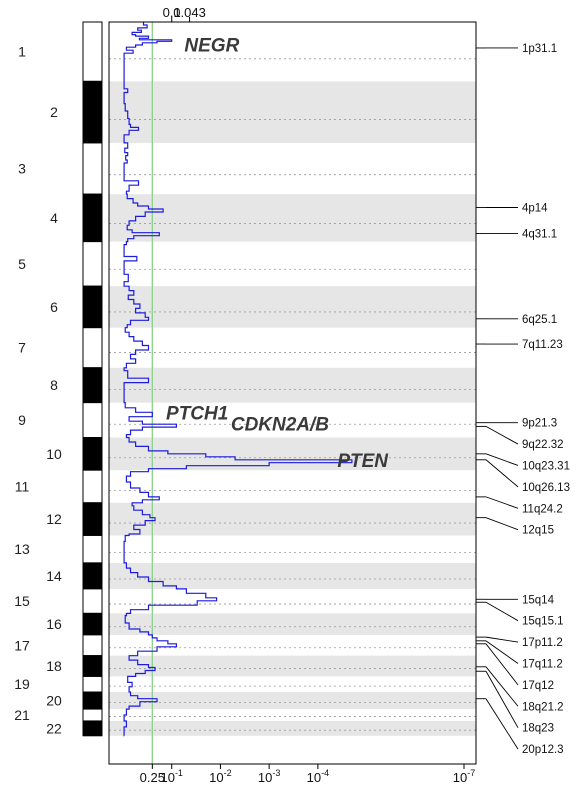  I want to click on peak-label: 18q23, so click(538, 729).